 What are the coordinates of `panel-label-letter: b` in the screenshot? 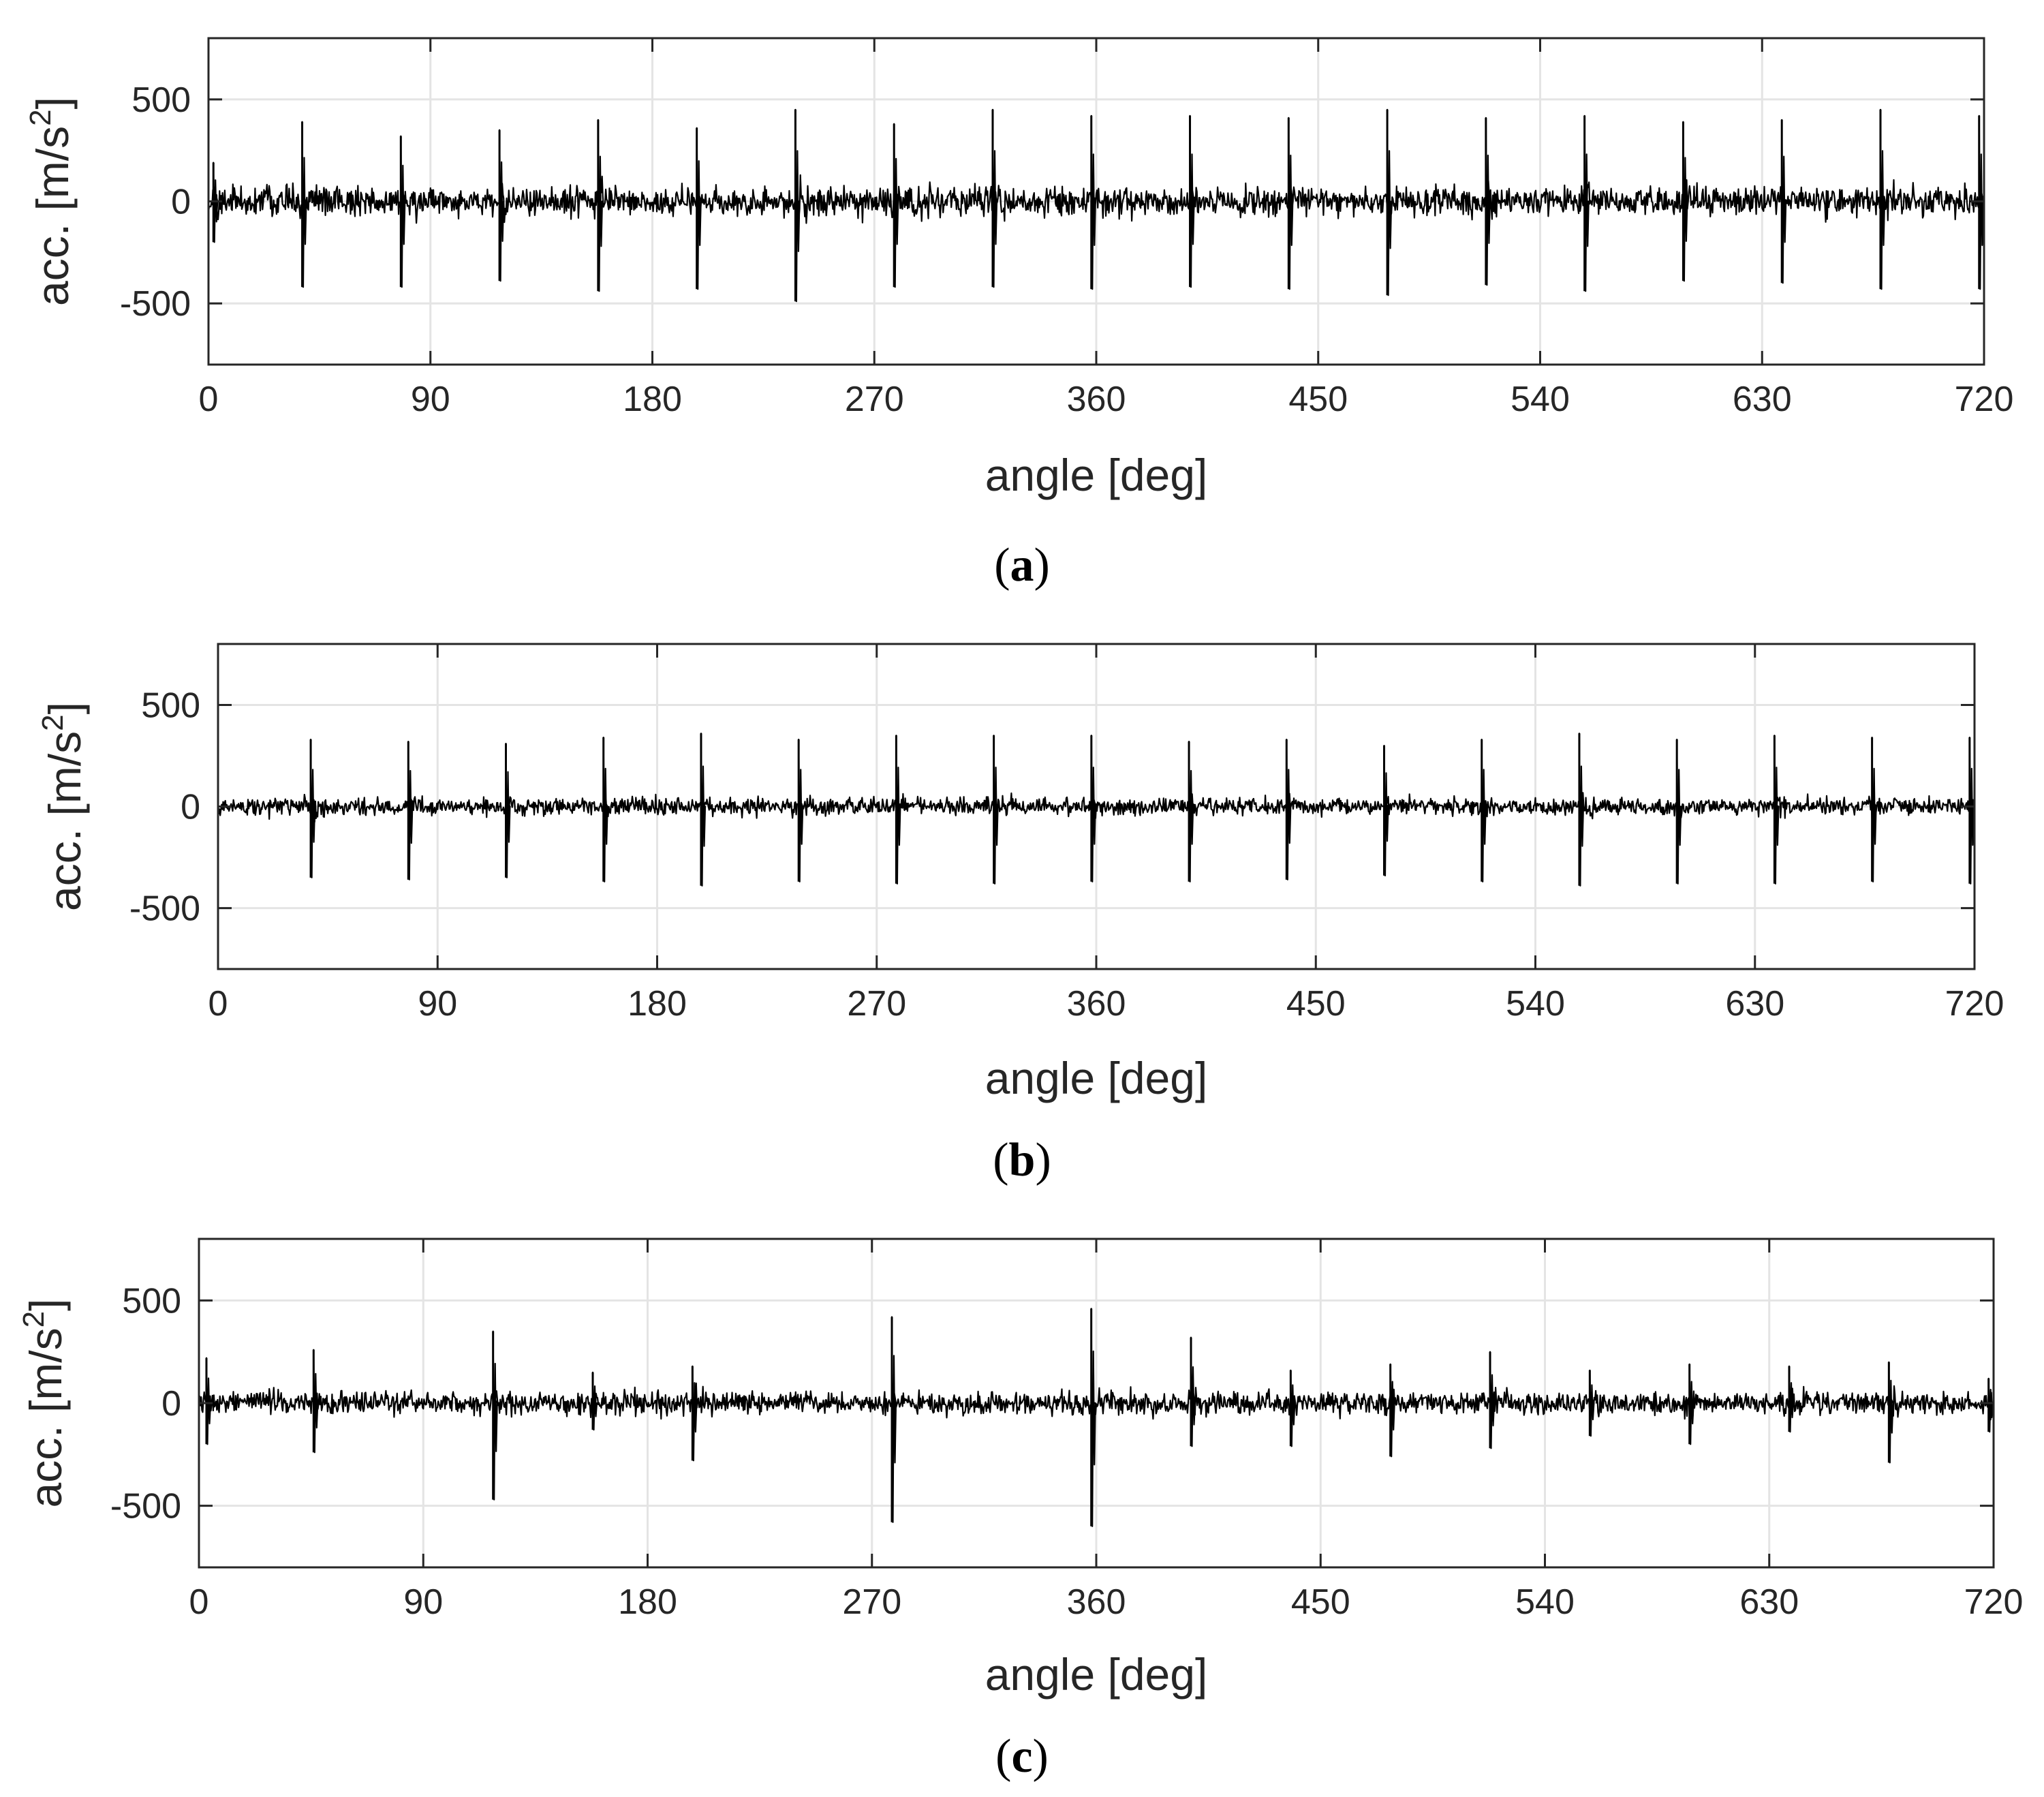 It's located at (1022, 1160).